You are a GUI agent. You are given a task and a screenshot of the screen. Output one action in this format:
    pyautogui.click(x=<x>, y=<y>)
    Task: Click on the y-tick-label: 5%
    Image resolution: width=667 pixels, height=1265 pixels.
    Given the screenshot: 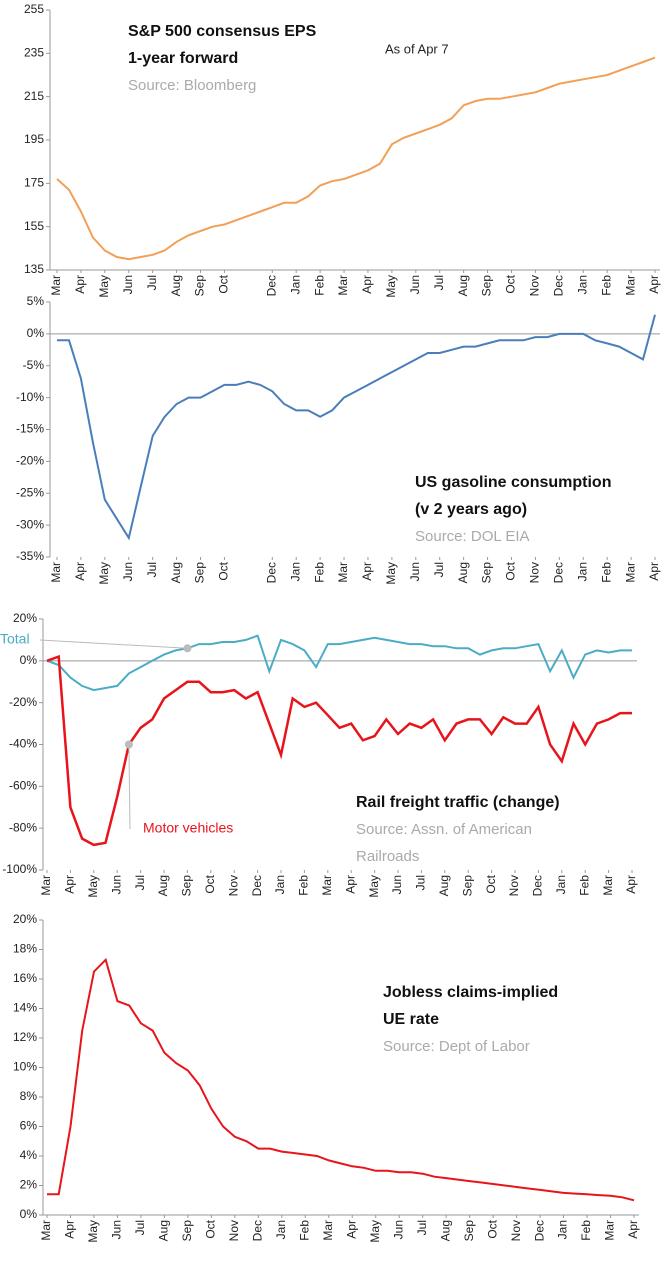 What is the action you would take?
    pyautogui.click(x=36, y=301)
    